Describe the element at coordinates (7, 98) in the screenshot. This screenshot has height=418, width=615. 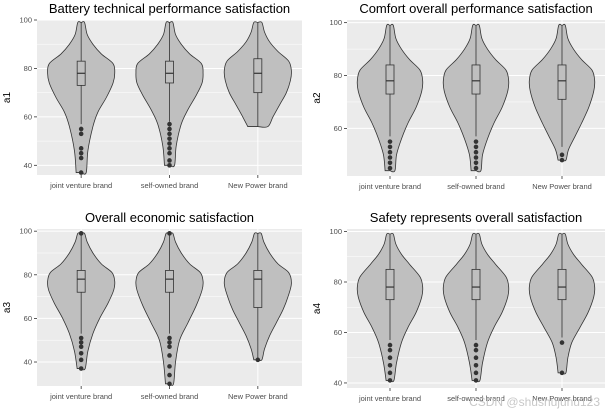
I see `y-axis-label: a1` at that location.